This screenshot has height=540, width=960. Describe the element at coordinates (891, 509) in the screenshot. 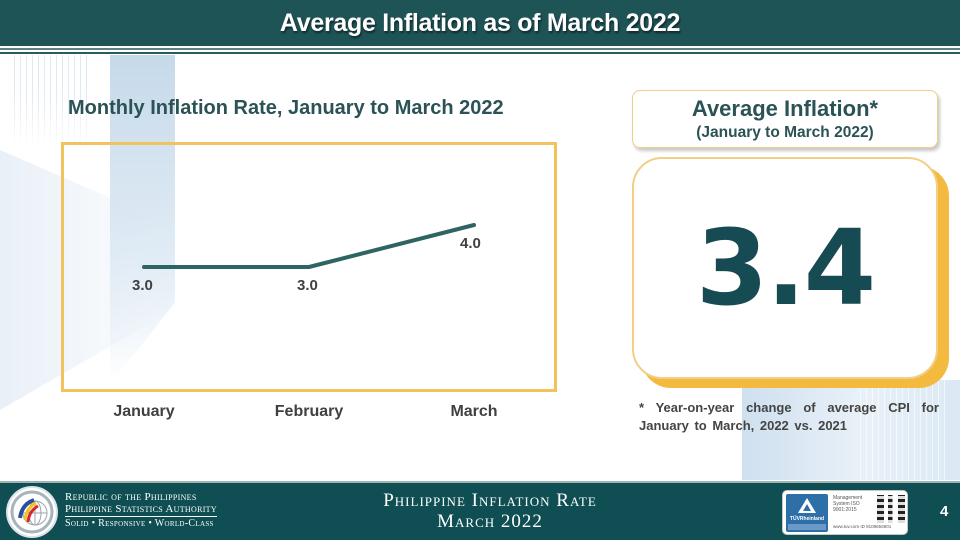

I see `qr-code-icon` at that location.